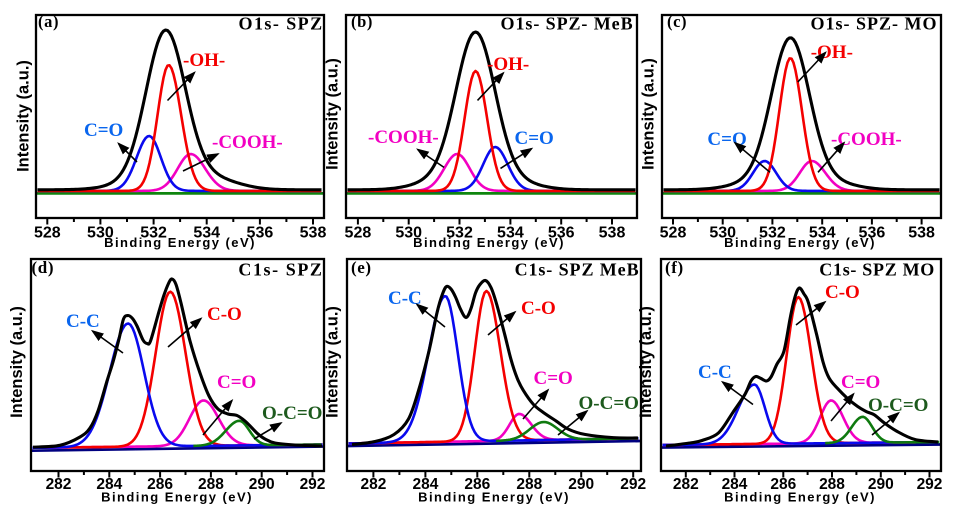  Describe the element at coordinates (43, 267) in the screenshot. I see `svg-text: (d)` at that location.